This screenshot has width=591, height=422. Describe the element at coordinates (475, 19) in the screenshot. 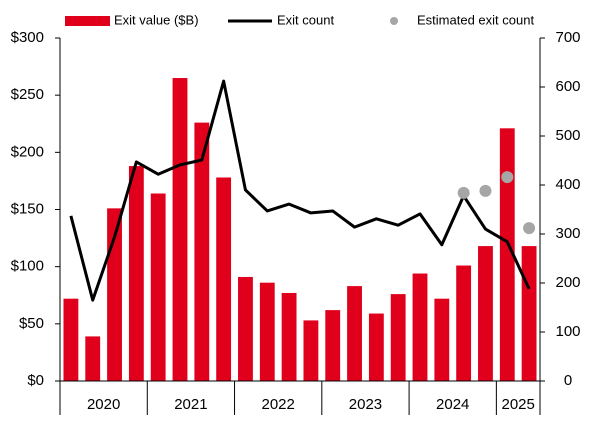

I see `legend-label: Estimated exit count` at that location.